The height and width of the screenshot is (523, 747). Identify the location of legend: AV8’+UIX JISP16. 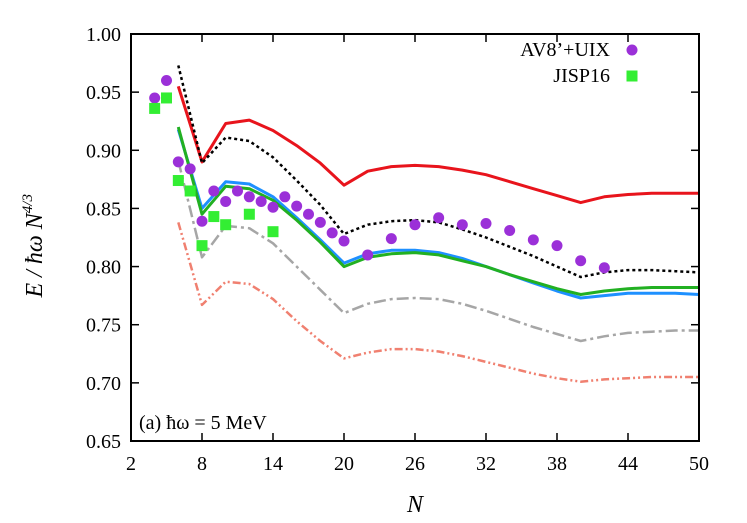
(579, 63).